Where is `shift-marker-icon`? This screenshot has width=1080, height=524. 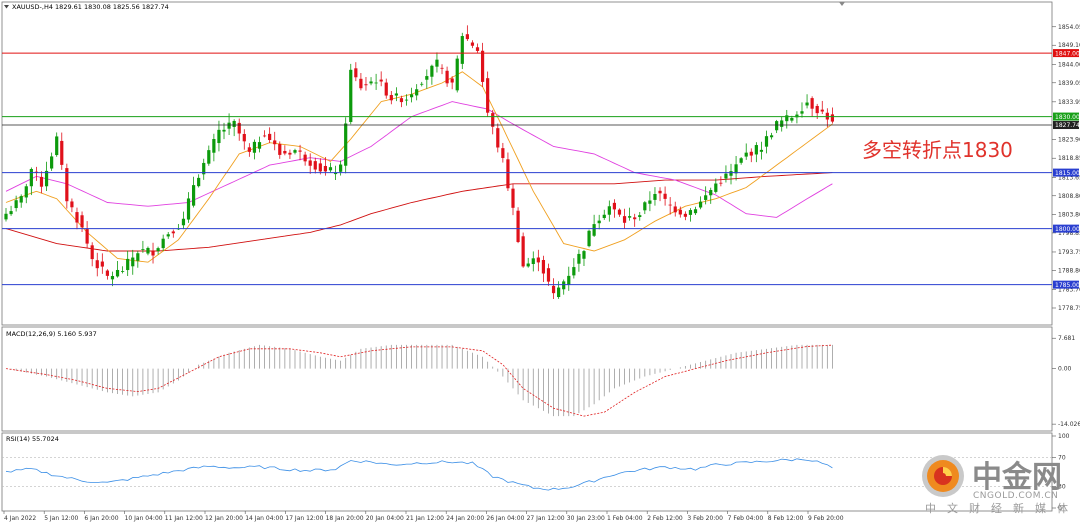 shift-marker-icon is located at coordinates (842, 4).